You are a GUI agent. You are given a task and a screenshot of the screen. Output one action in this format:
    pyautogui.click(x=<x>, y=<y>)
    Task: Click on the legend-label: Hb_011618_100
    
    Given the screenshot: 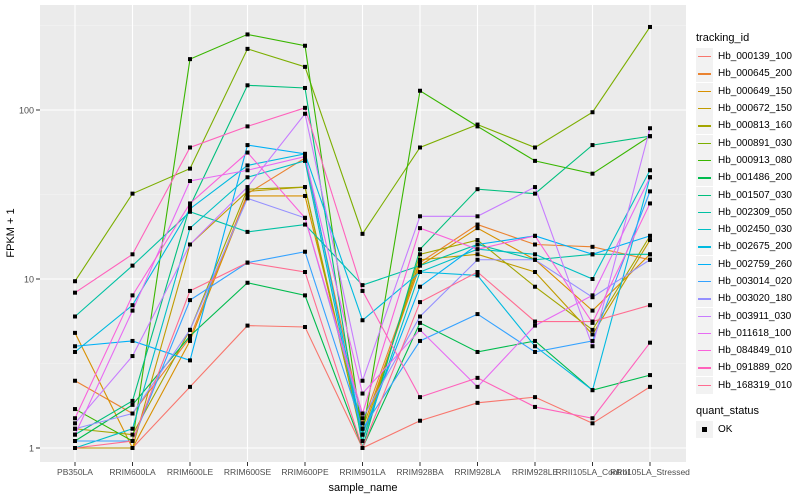 What is the action you would take?
    pyautogui.click(x=755, y=333)
    